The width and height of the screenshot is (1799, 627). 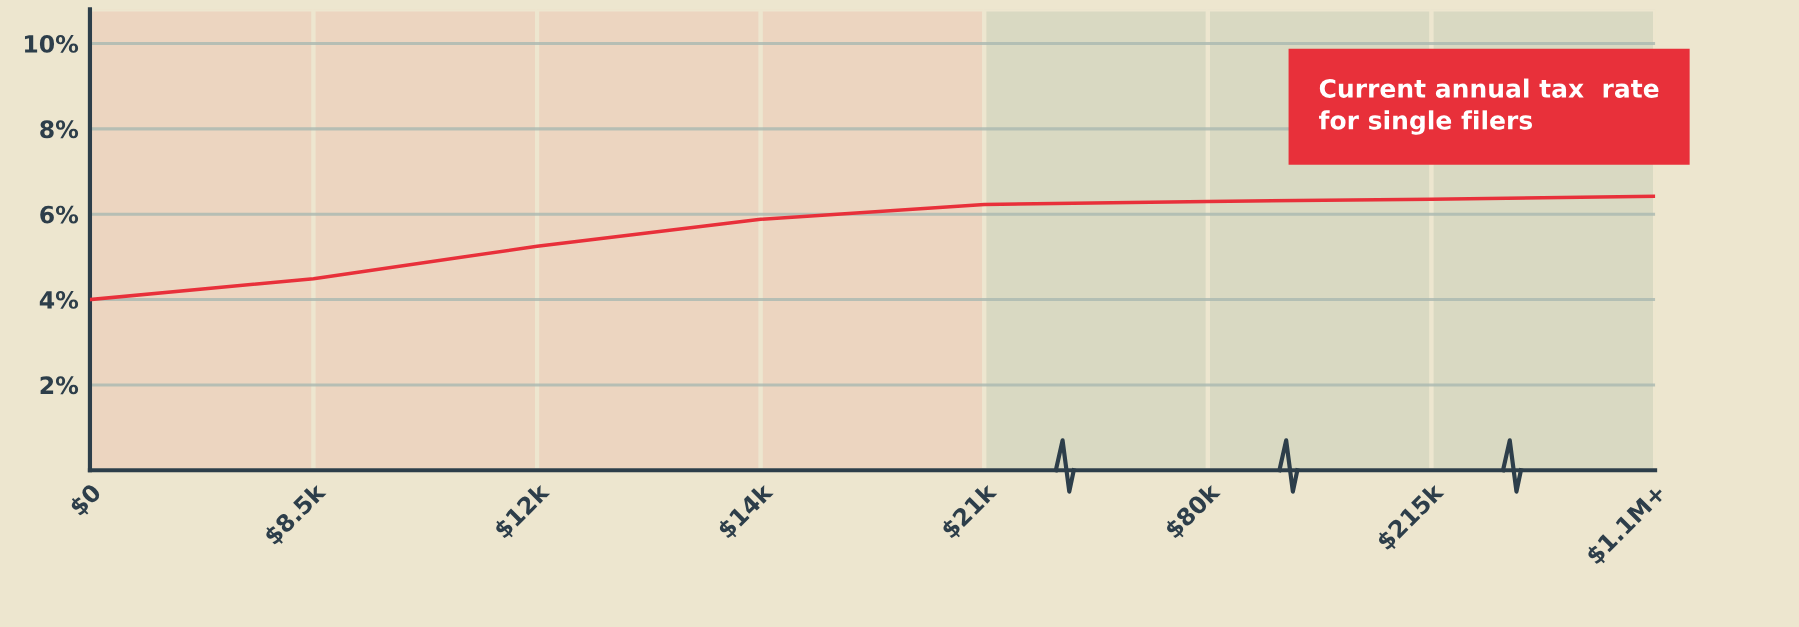 I want to click on y-tick-label: 8%, so click(x=59, y=129).